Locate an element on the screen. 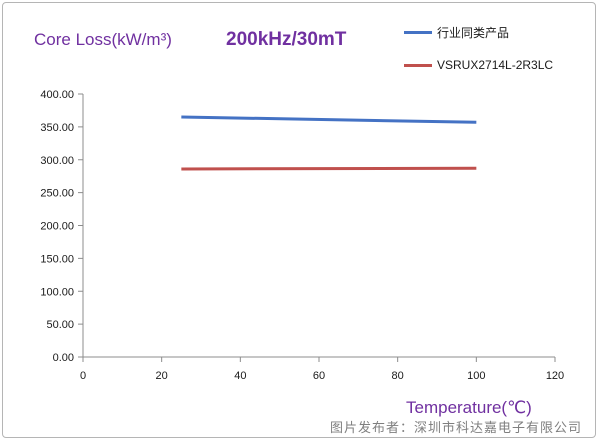  x-tick-label: 20 is located at coordinates (162, 376).